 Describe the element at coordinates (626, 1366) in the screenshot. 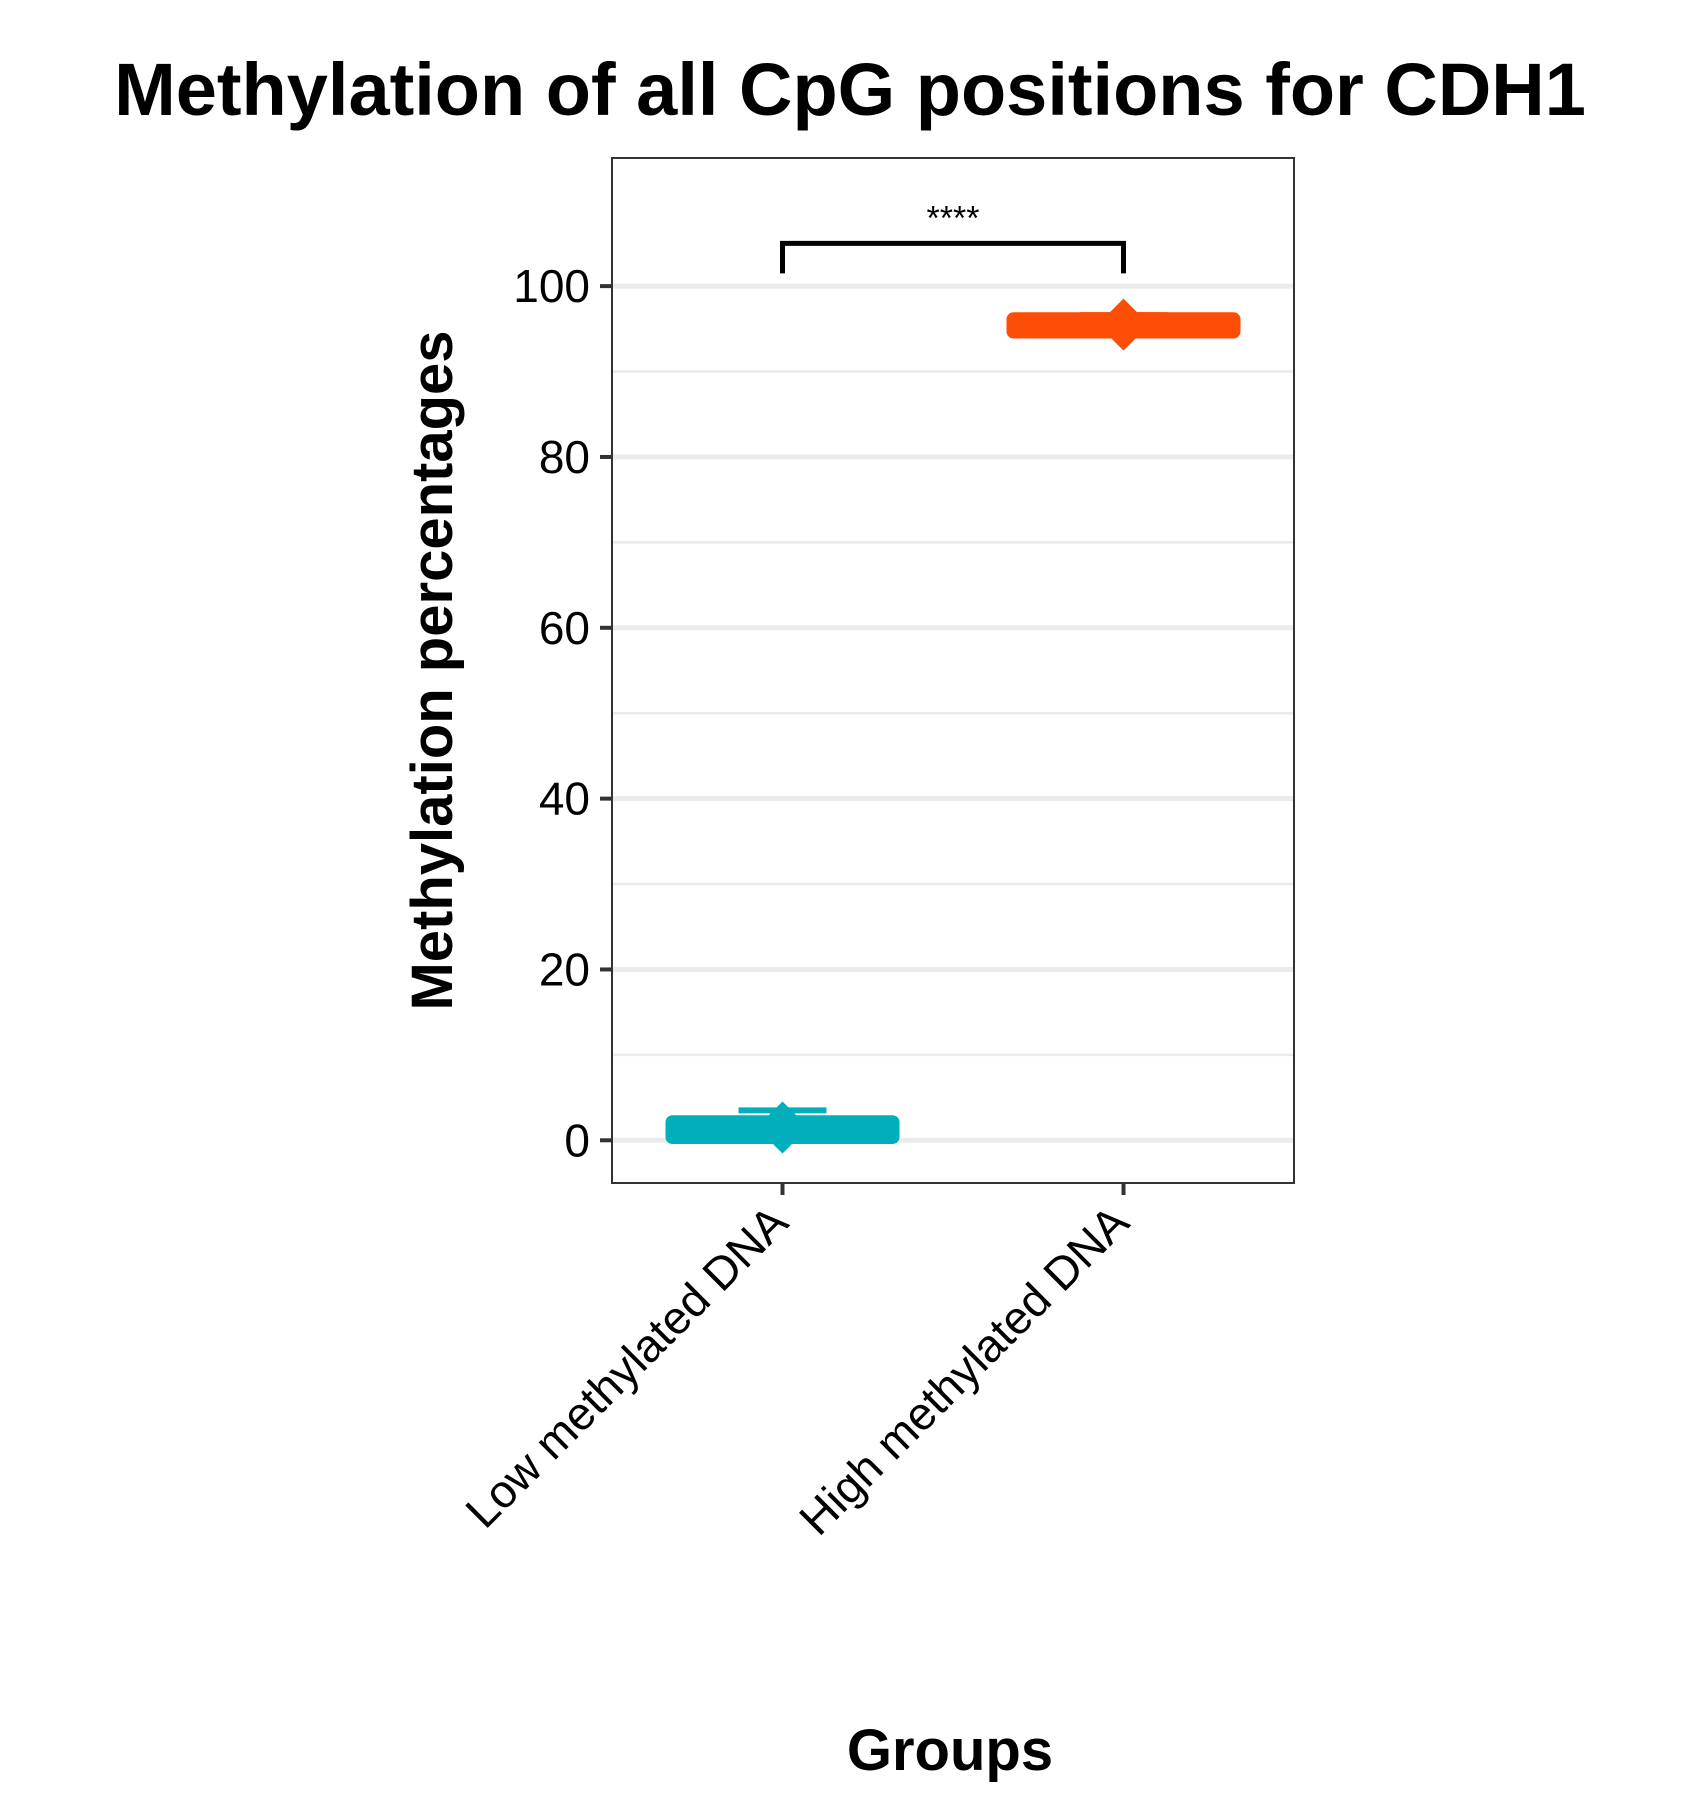

I see `x-tick-label: Low methylated DNA` at that location.